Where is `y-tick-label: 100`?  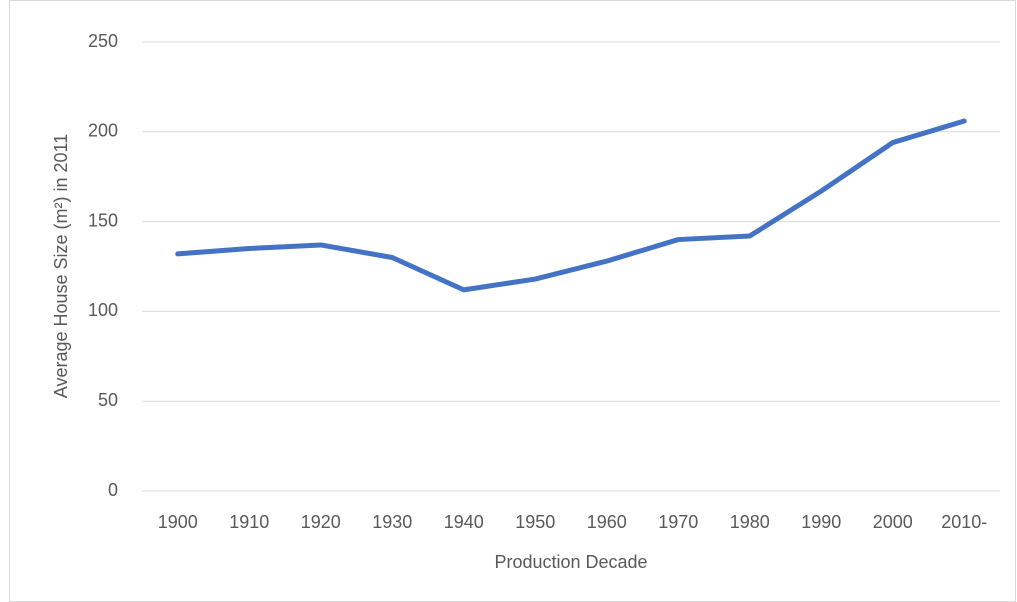
y-tick-label: 100 is located at coordinates (103, 310).